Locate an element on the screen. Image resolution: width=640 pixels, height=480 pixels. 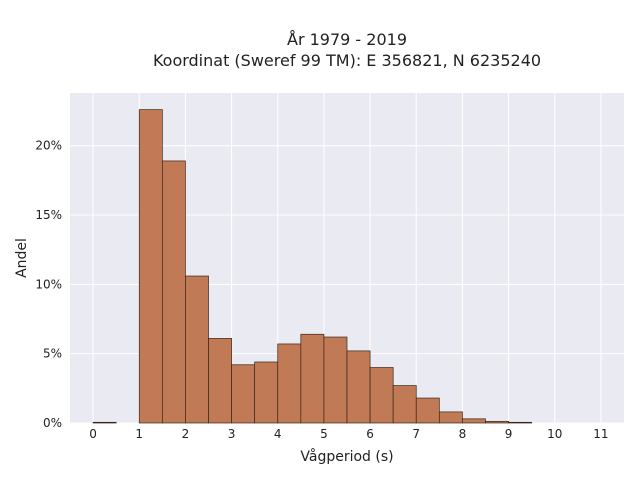
y-tick-label: 10% is located at coordinates (48, 284).